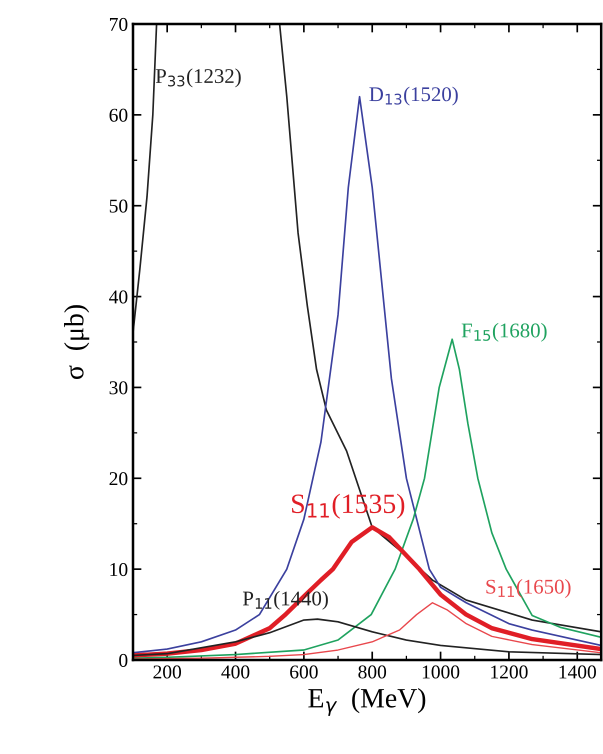 The width and height of the screenshot is (603, 754). Describe the element at coordinates (119, 206) in the screenshot. I see `y-tick-label: 50` at that location.